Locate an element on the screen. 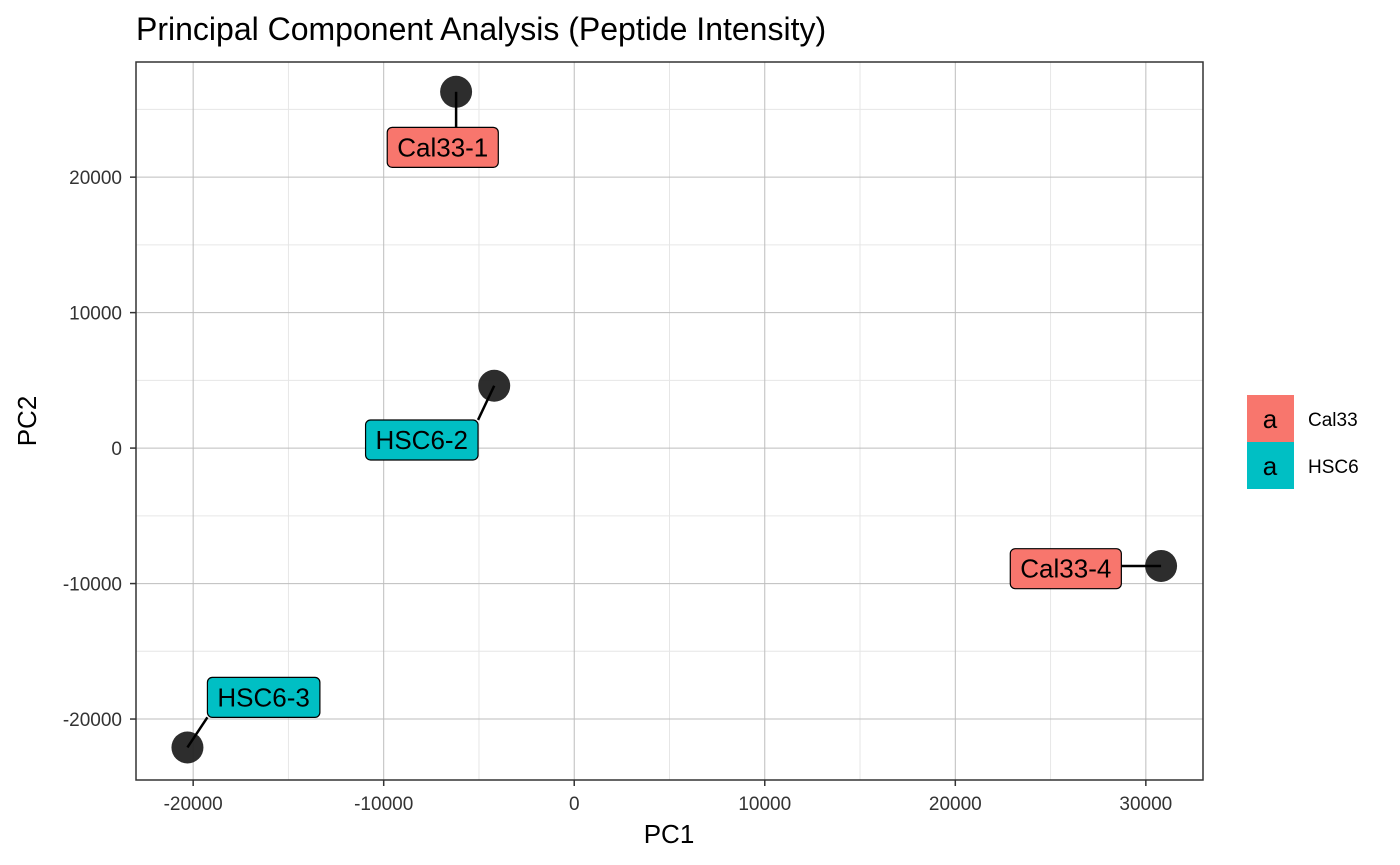 The image size is (1400, 865). x-tick-label: 30000 is located at coordinates (1145, 804).